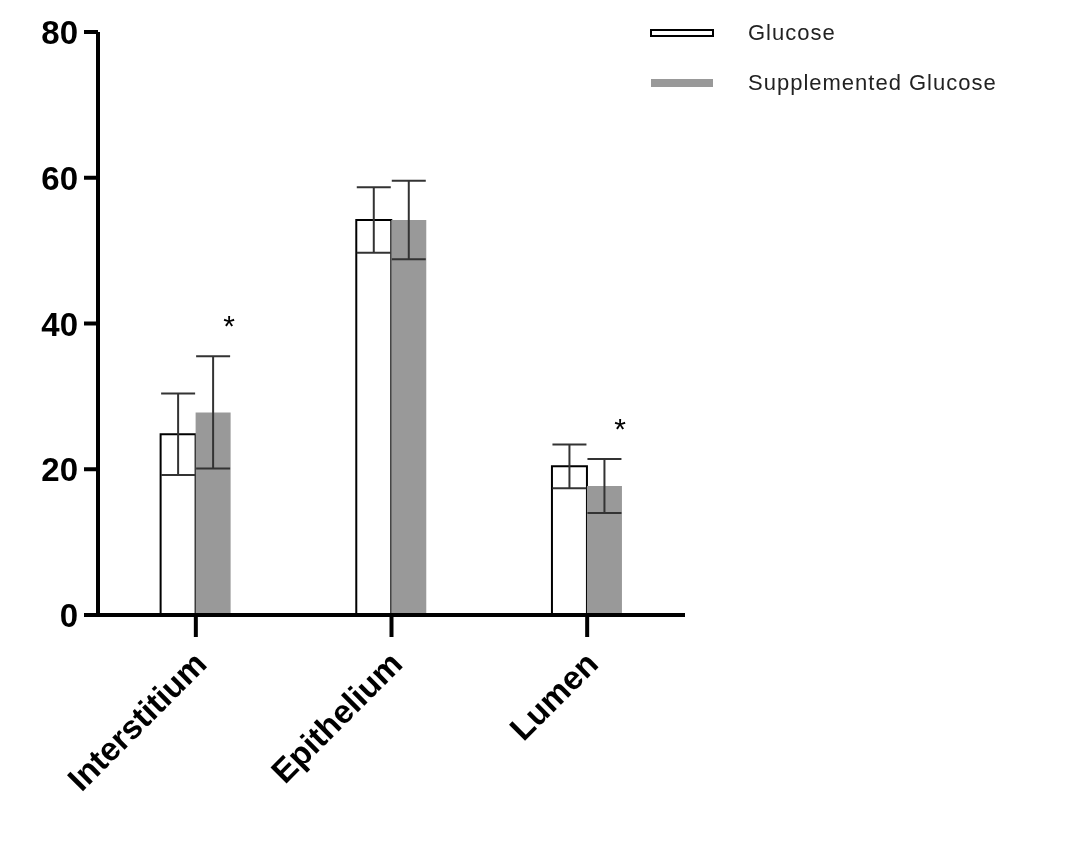 The height and width of the screenshot is (853, 1085). I want to click on y-tick-label: 0, so click(68, 615).